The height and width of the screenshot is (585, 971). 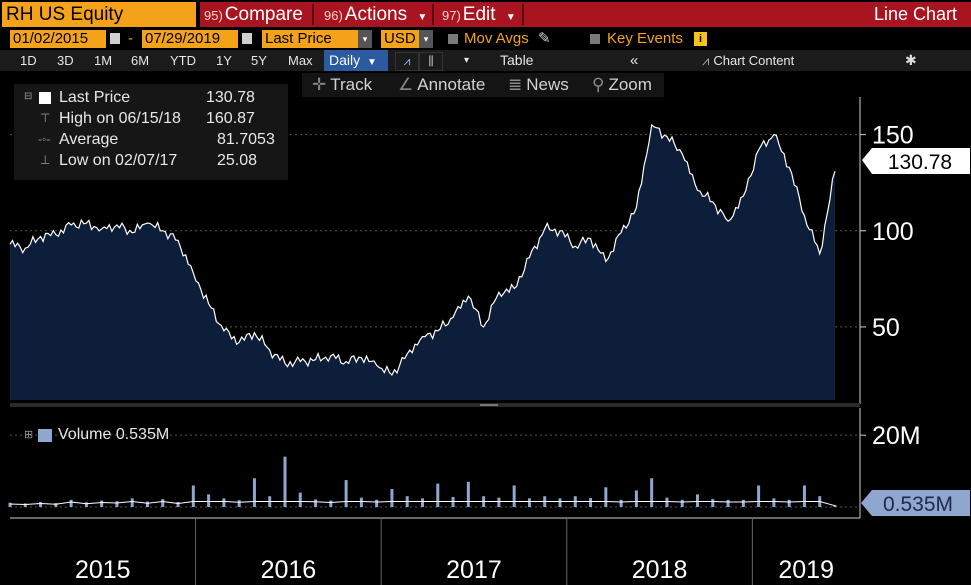 What do you see at coordinates (400, 39) in the screenshot?
I see `currency-select: USD` at bounding box center [400, 39].